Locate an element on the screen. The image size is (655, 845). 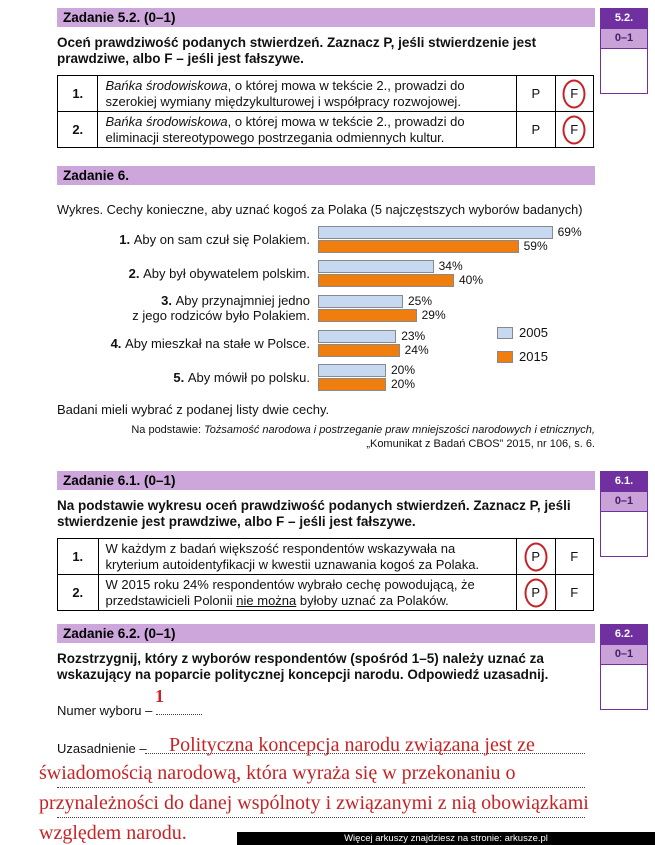
choice-number-line: Numer wyboru – 1 is located at coordinates (326, 703).